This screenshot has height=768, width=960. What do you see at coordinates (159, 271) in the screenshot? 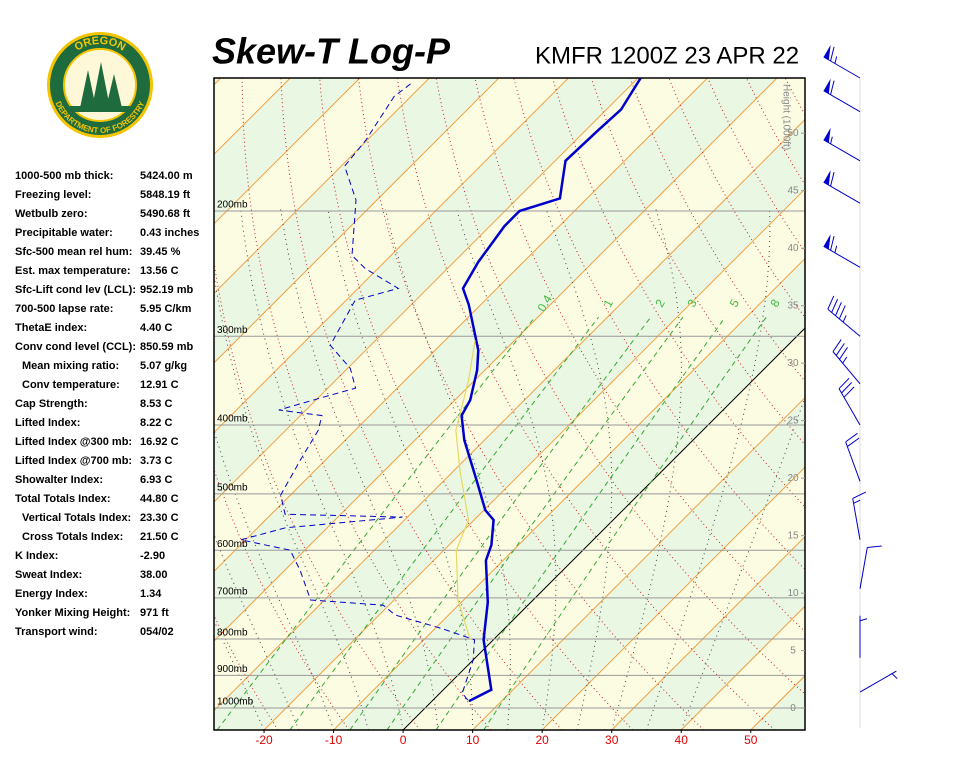
I see `index-value: 13.56 C` at bounding box center [159, 271].